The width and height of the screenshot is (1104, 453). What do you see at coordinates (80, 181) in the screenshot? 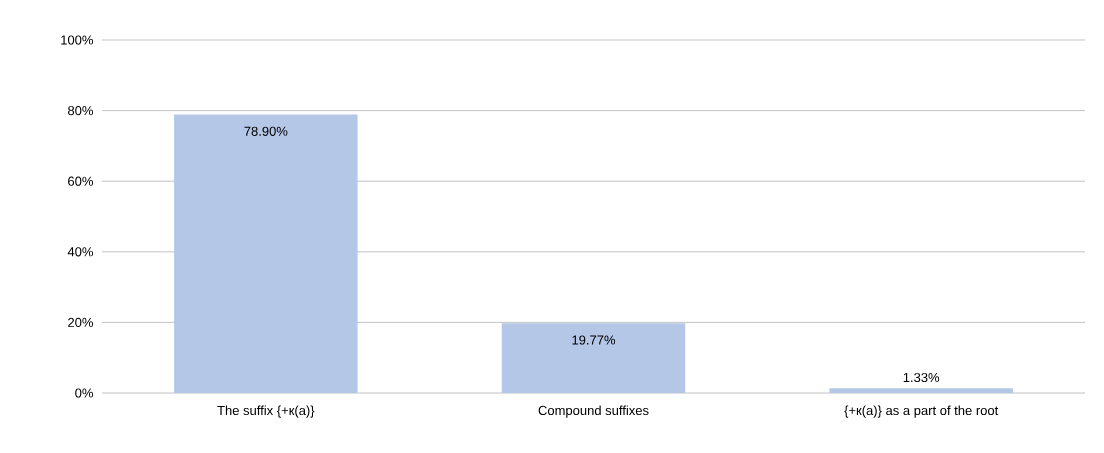
I see `y-tick-label: 60%` at bounding box center [80, 181].